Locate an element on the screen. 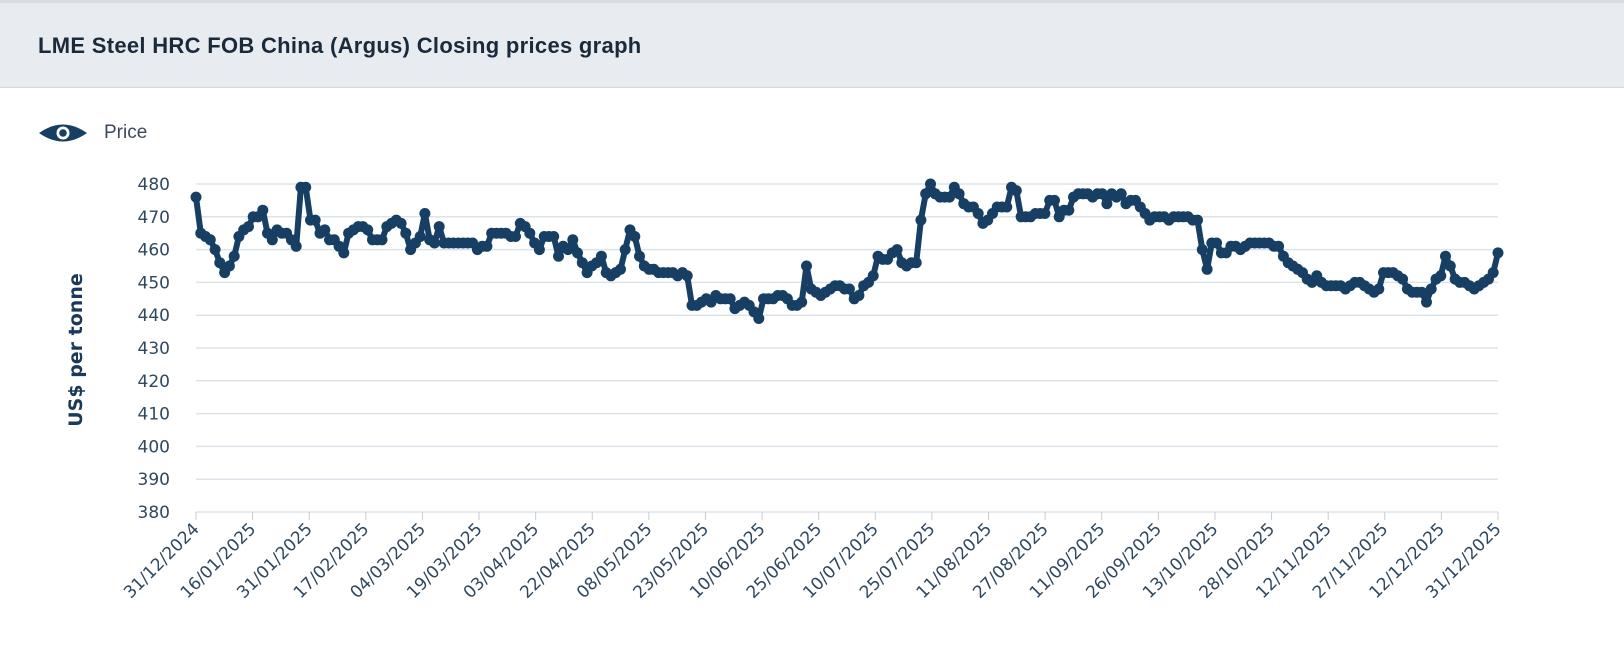 Image resolution: width=1624 pixels, height=667 pixels. y-tick-label: 450 is located at coordinates (154, 283).